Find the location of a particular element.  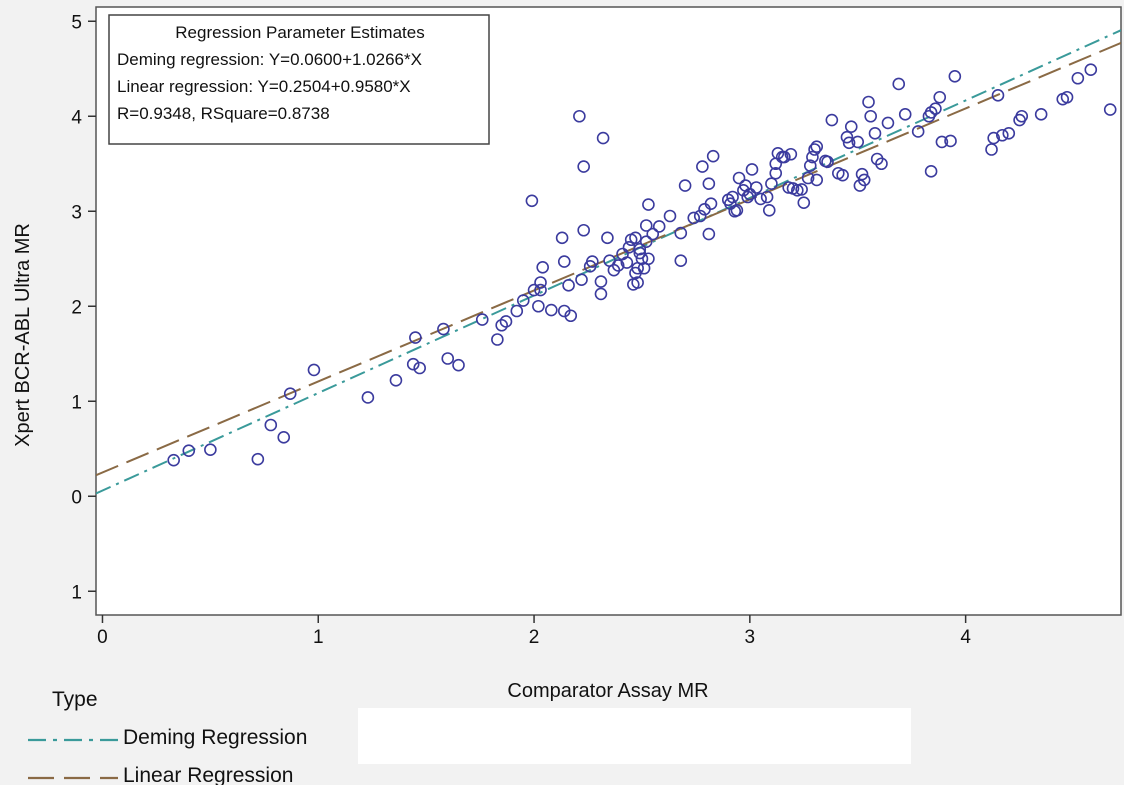

legend-label-deming: Deming Regression is located at coordinates (215, 737).